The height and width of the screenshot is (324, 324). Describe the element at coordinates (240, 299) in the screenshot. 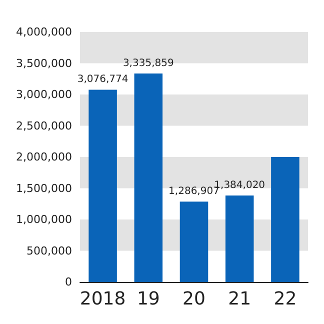

I see `x-tick-label: 21` at that location.